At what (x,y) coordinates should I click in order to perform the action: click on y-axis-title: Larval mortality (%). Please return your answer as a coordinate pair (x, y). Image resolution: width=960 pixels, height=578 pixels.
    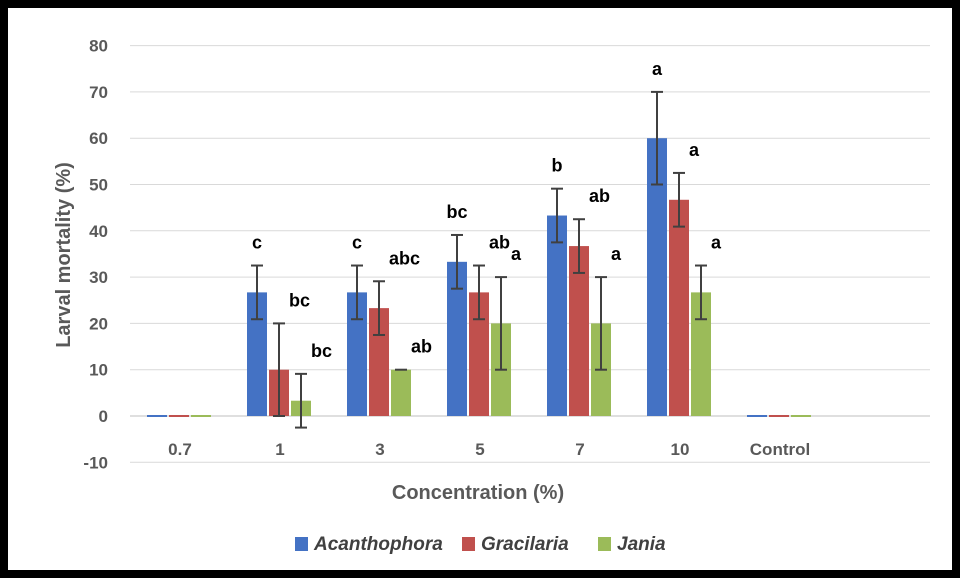
    Looking at the image, I should click on (64, 255).